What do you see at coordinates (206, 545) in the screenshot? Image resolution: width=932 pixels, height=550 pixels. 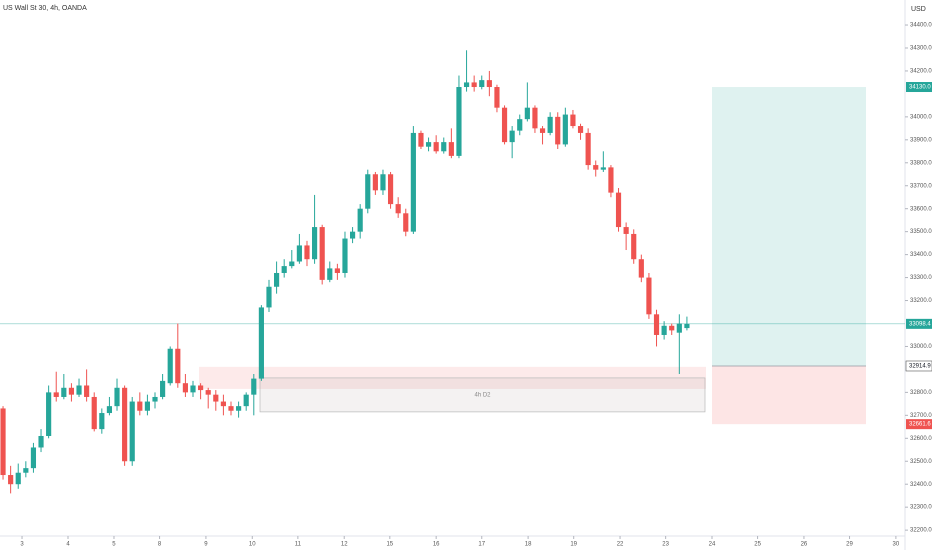 I see `x-tick-label: 9` at bounding box center [206, 545].